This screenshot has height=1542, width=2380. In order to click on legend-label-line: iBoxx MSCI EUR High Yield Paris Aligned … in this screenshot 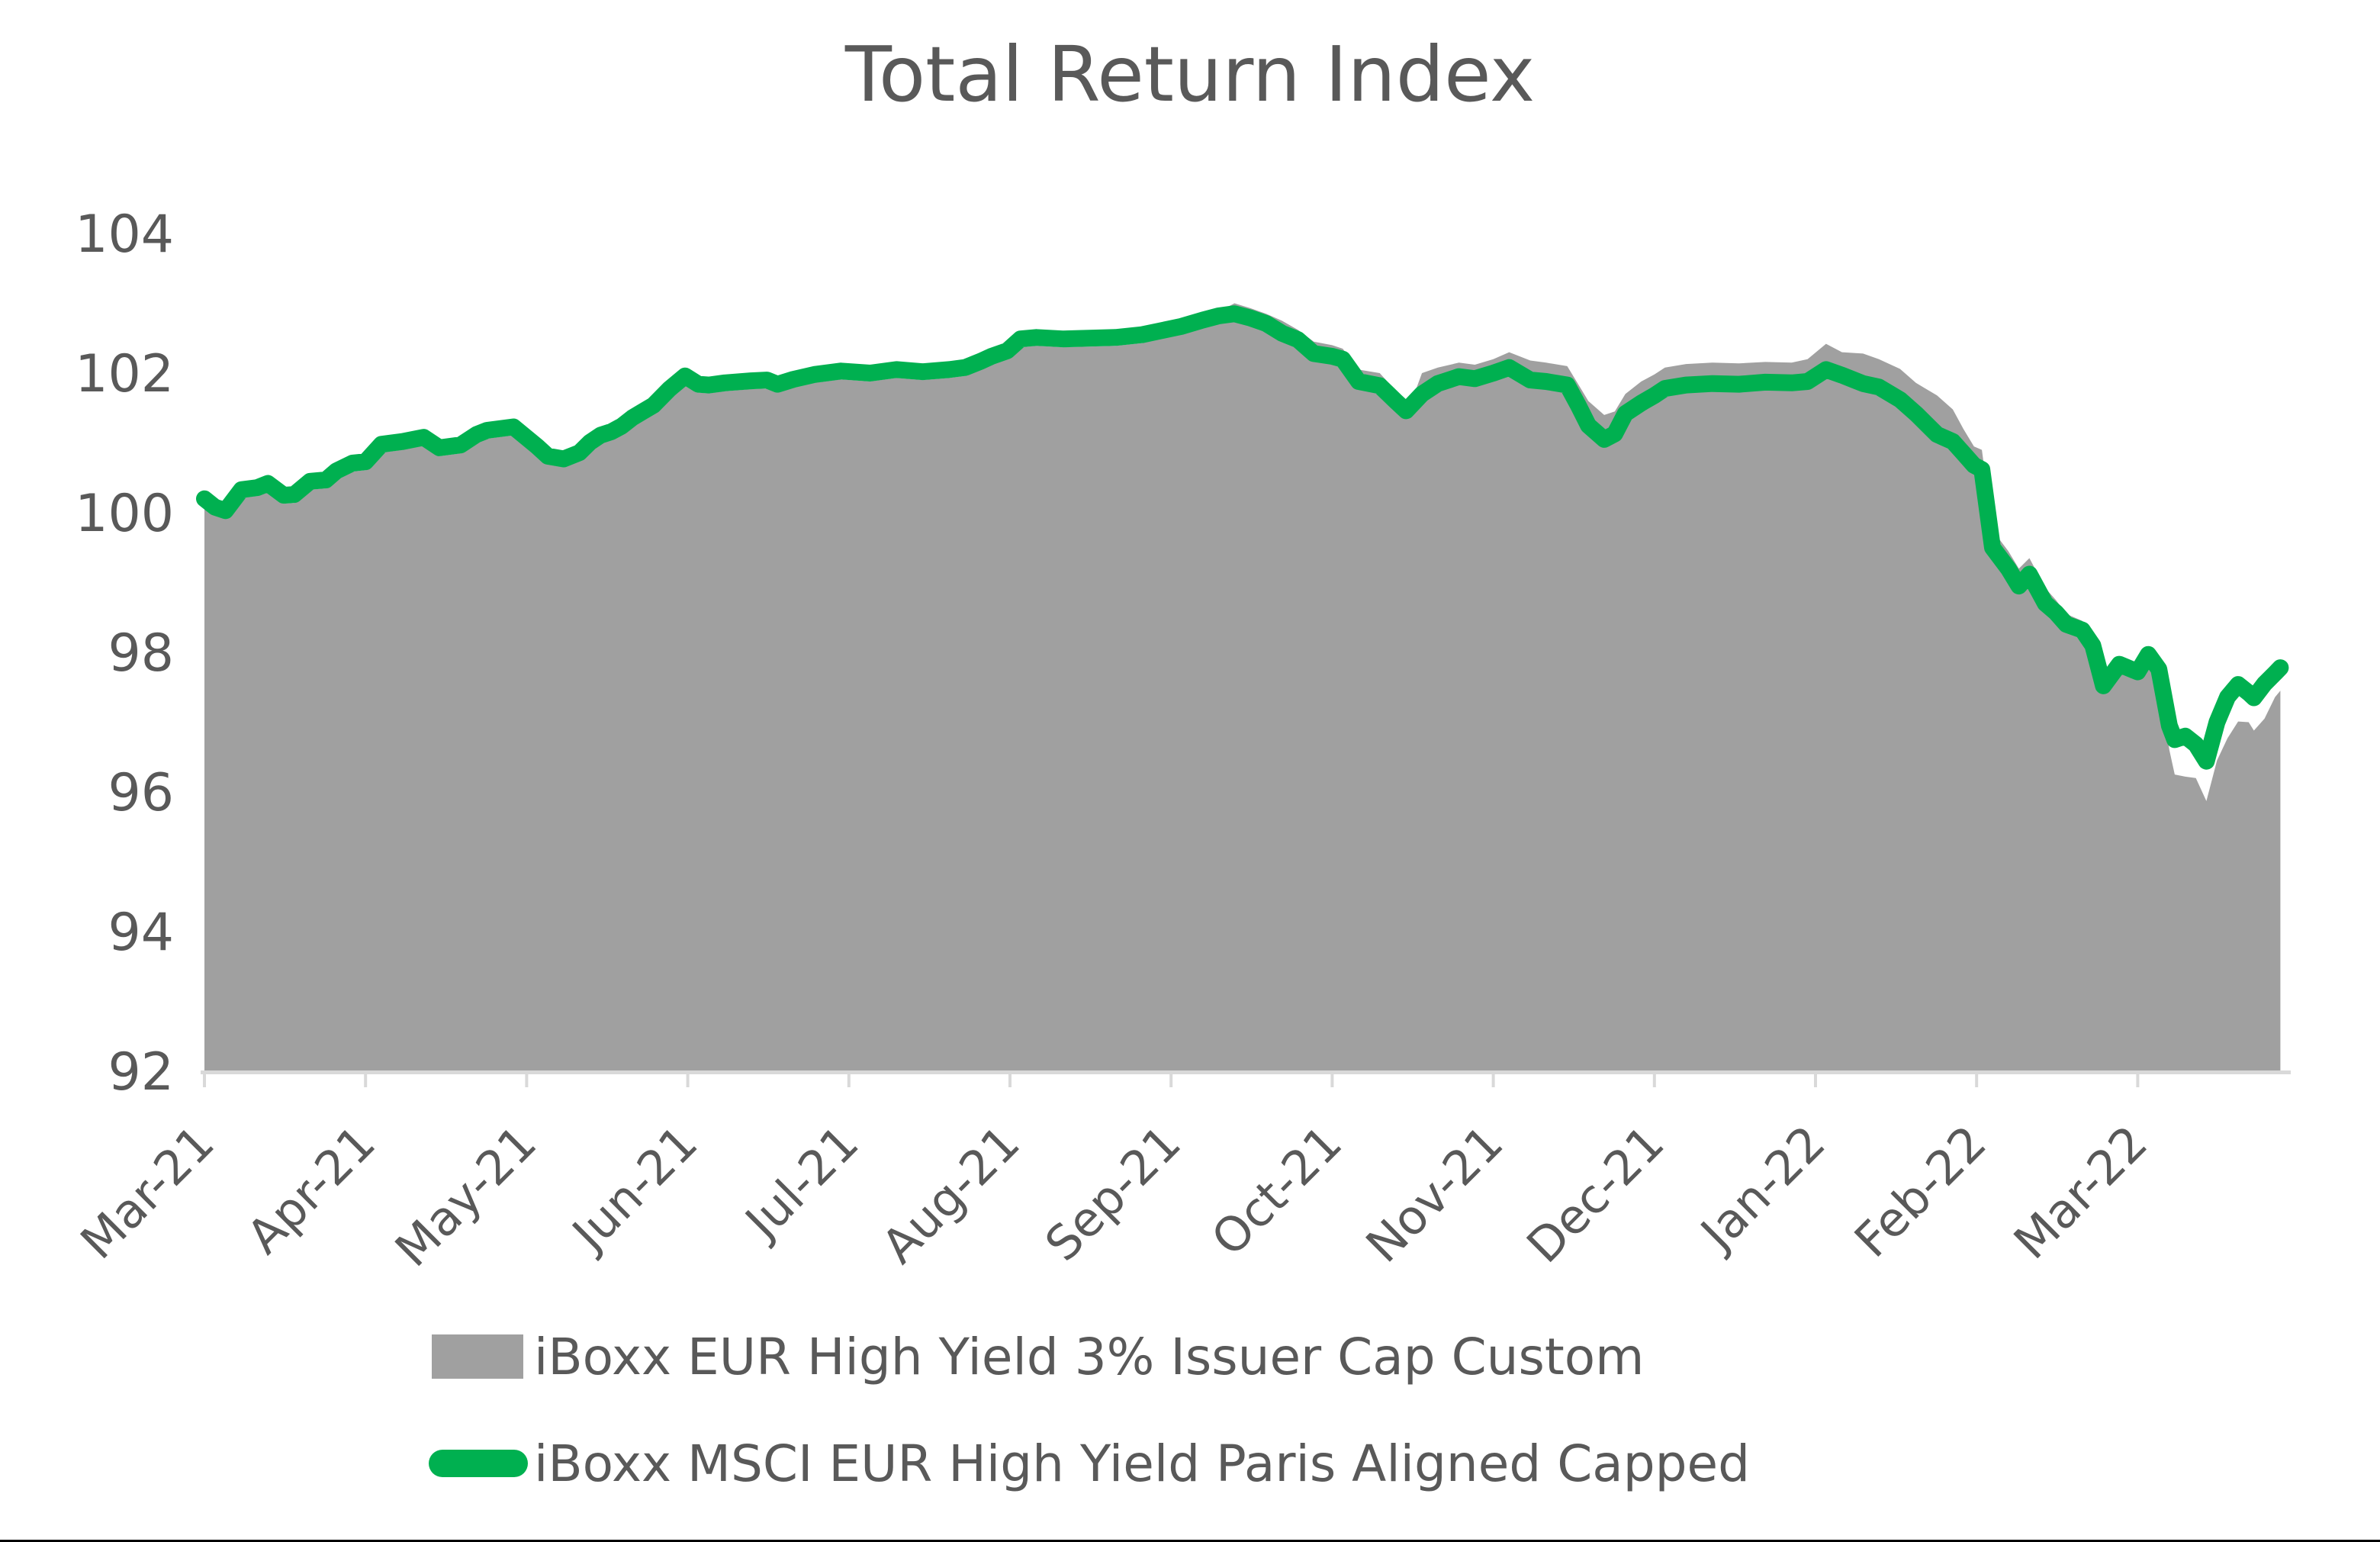, I will do `click(1142, 1463)`.